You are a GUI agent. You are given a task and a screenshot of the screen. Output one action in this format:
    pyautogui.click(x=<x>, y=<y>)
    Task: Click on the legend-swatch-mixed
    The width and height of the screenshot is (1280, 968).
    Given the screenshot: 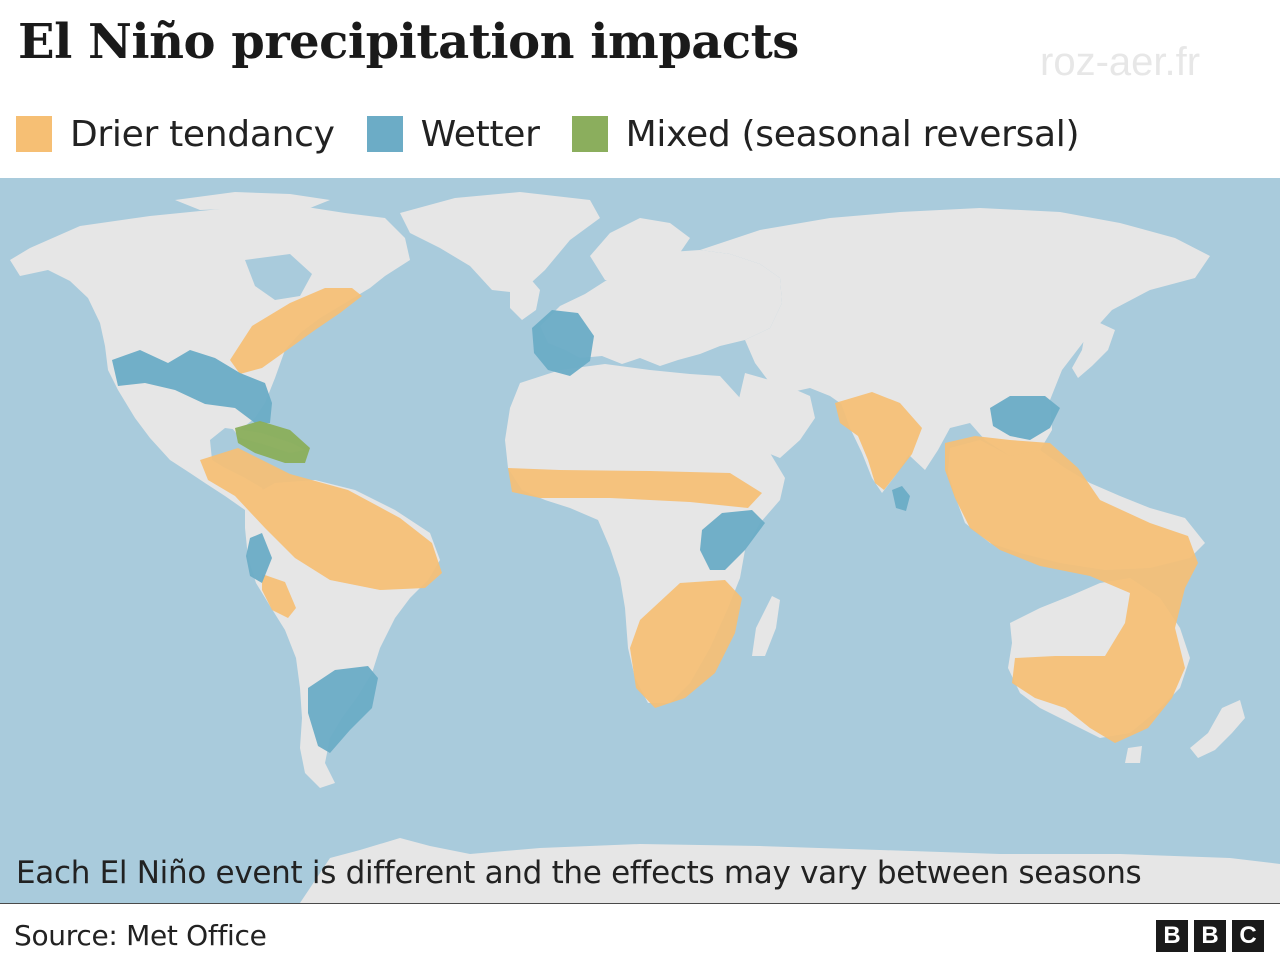 What is the action you would take?
    pyautogui.click(x=589, y=134)
    